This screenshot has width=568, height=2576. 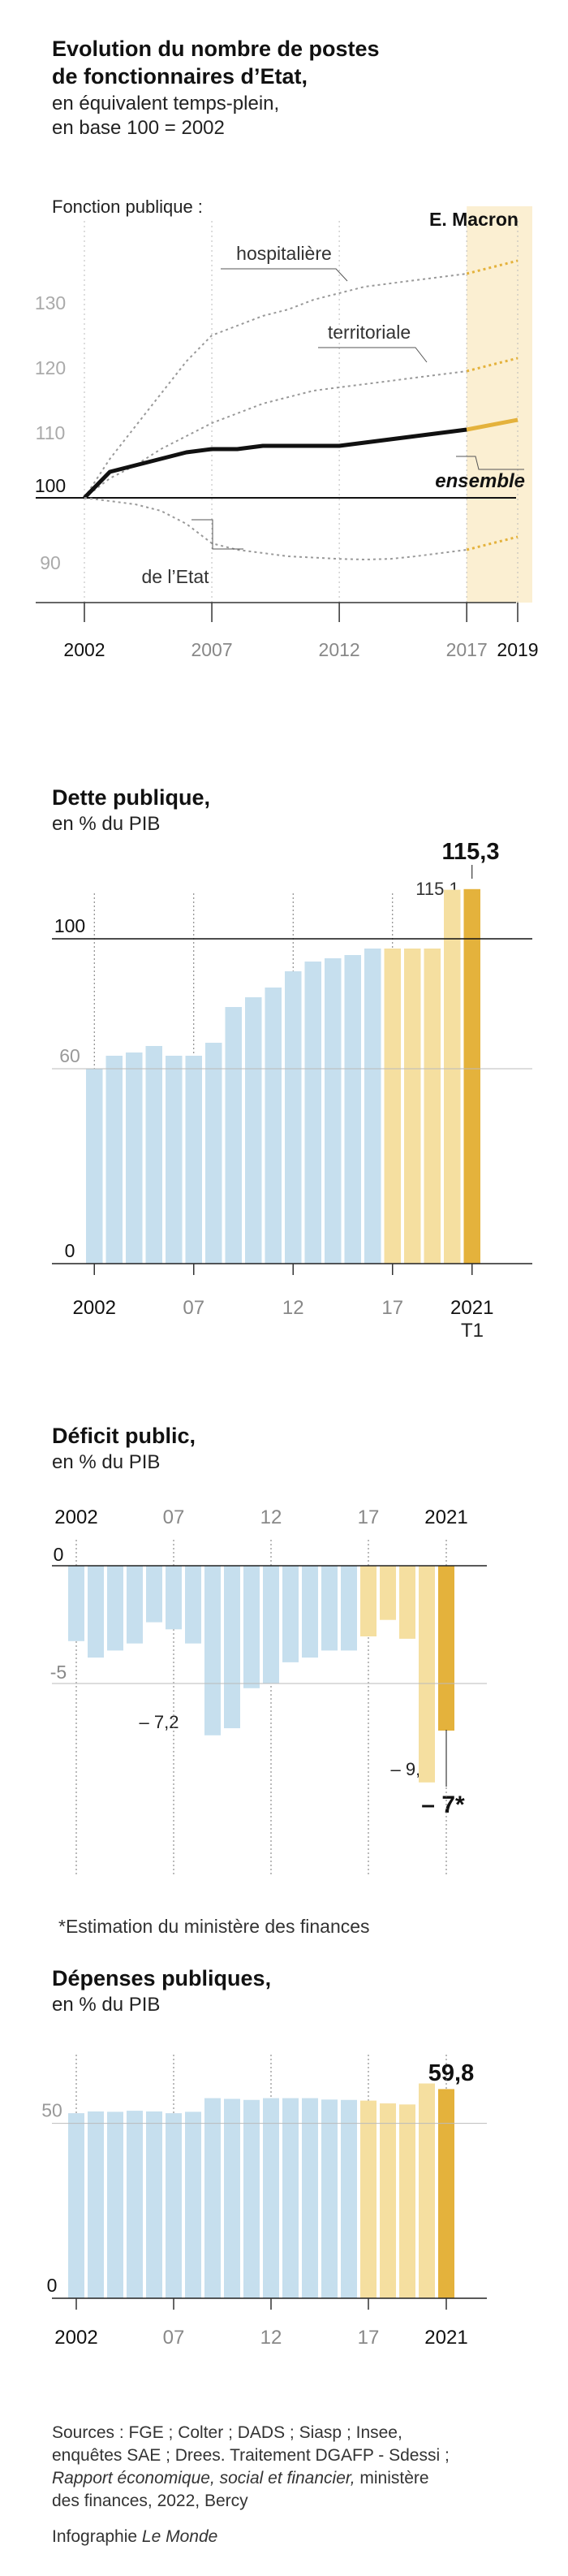 I want to click on ytick-label: 60, so click(x=69, y=1055).